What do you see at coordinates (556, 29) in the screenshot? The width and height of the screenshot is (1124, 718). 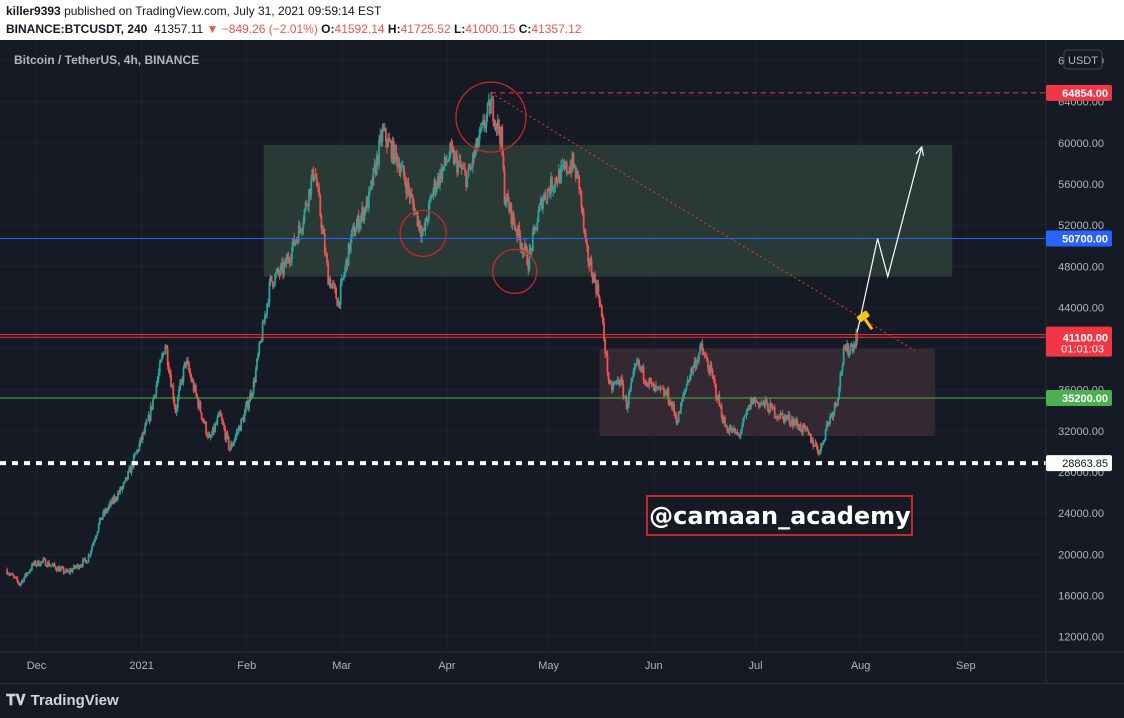 I see `close-value: 41357.12` at bounding box center [556, 29].